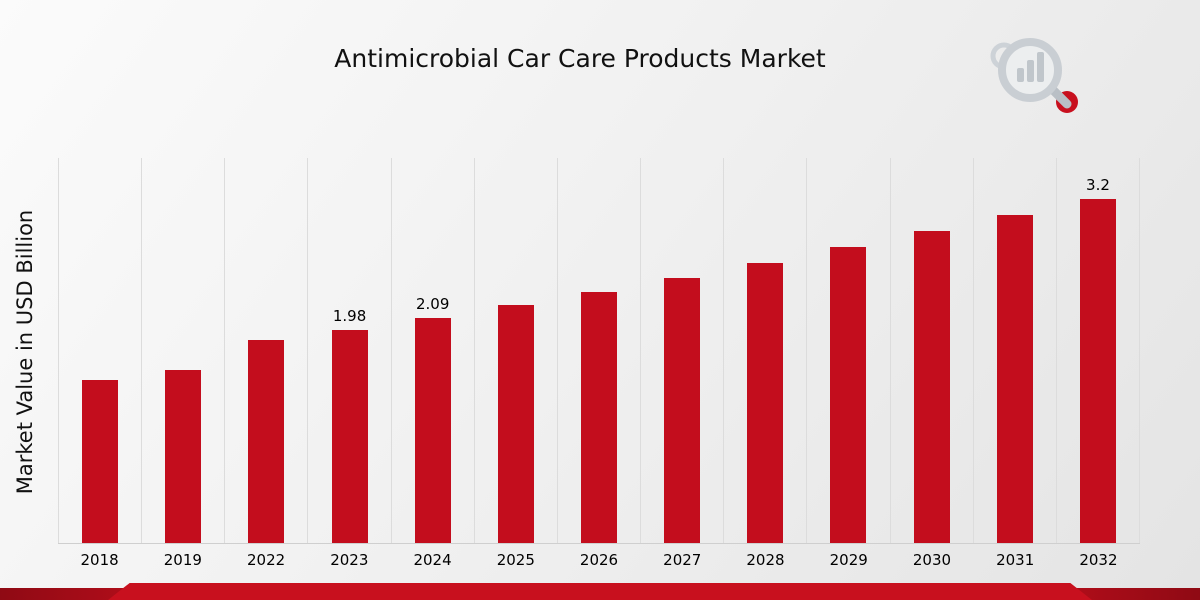 The width and height of the screenshot is (1200, 600). What do you see at coordinates (931, 387) in the screenshot?
I see `bar-2030` at bounding box center [931, 387].